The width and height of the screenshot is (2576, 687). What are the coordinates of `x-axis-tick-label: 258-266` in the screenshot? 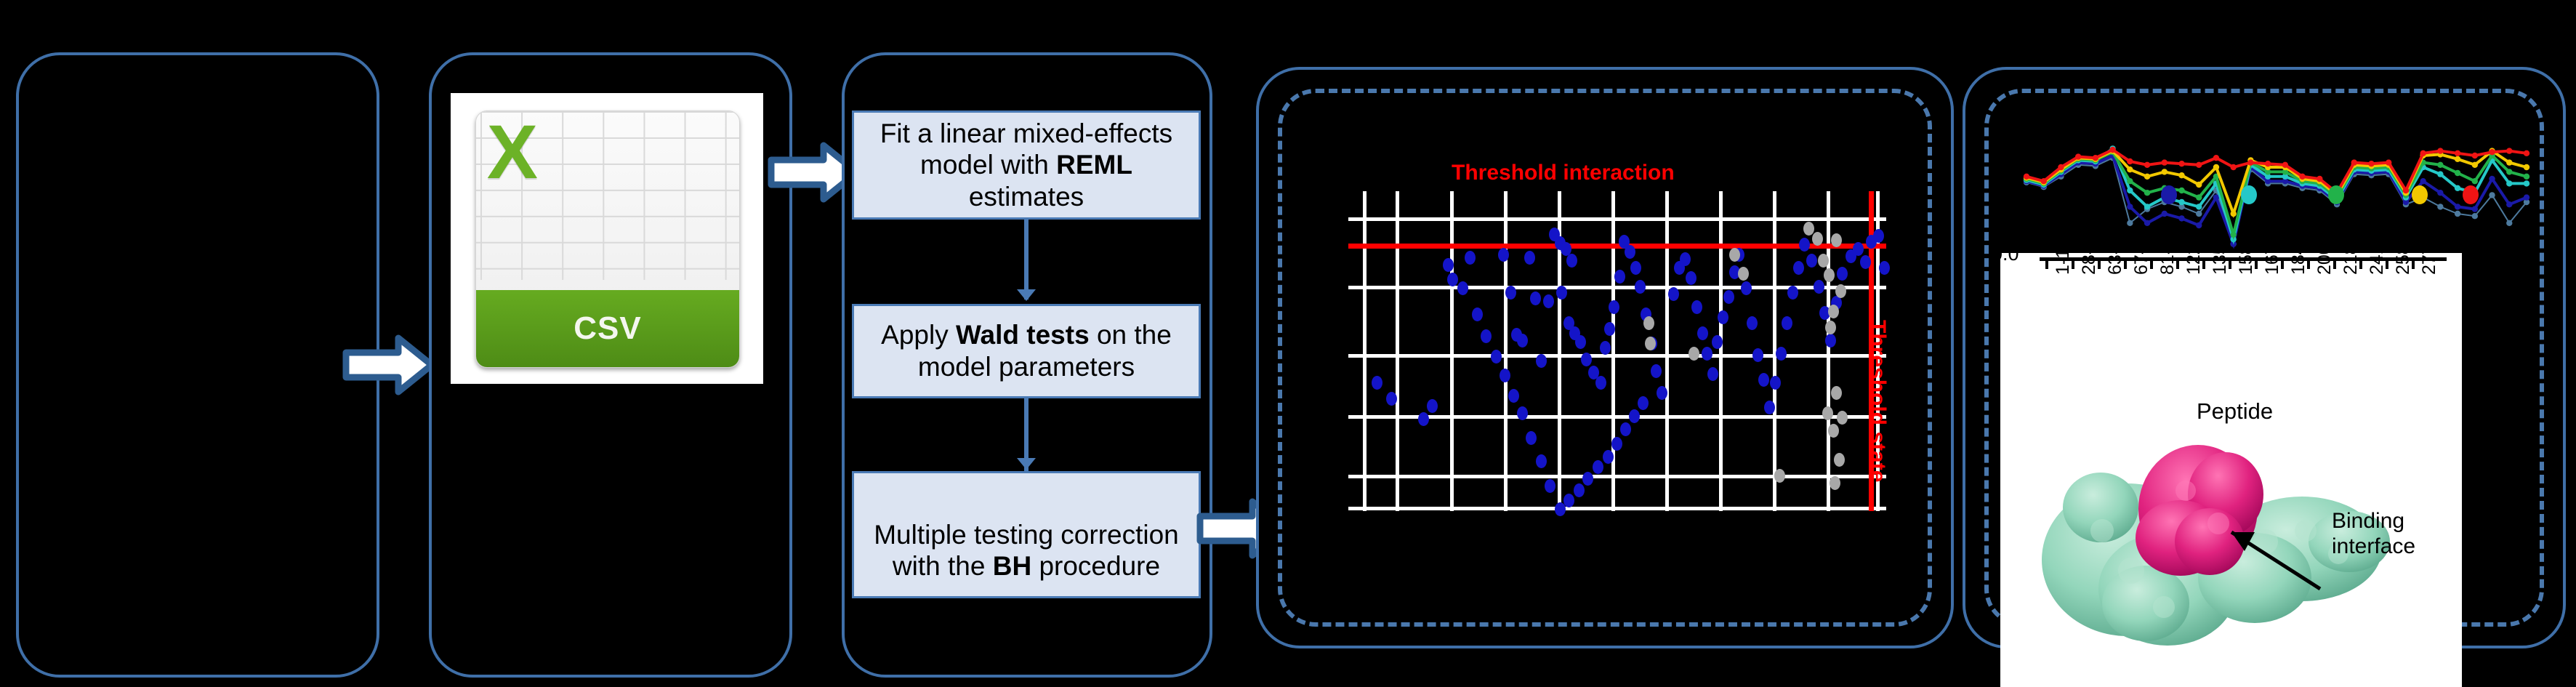 It's located at (2403, 264).